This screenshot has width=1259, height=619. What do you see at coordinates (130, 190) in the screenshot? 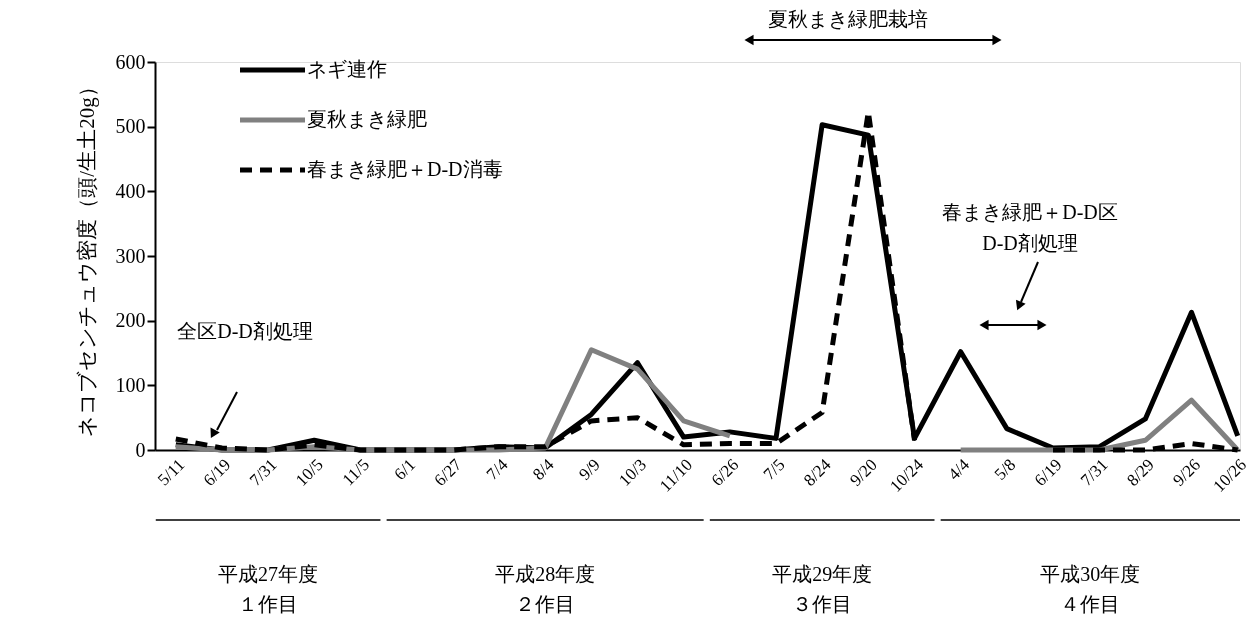
I see `y-tick-label: 400` at bounding box center [130, 190].